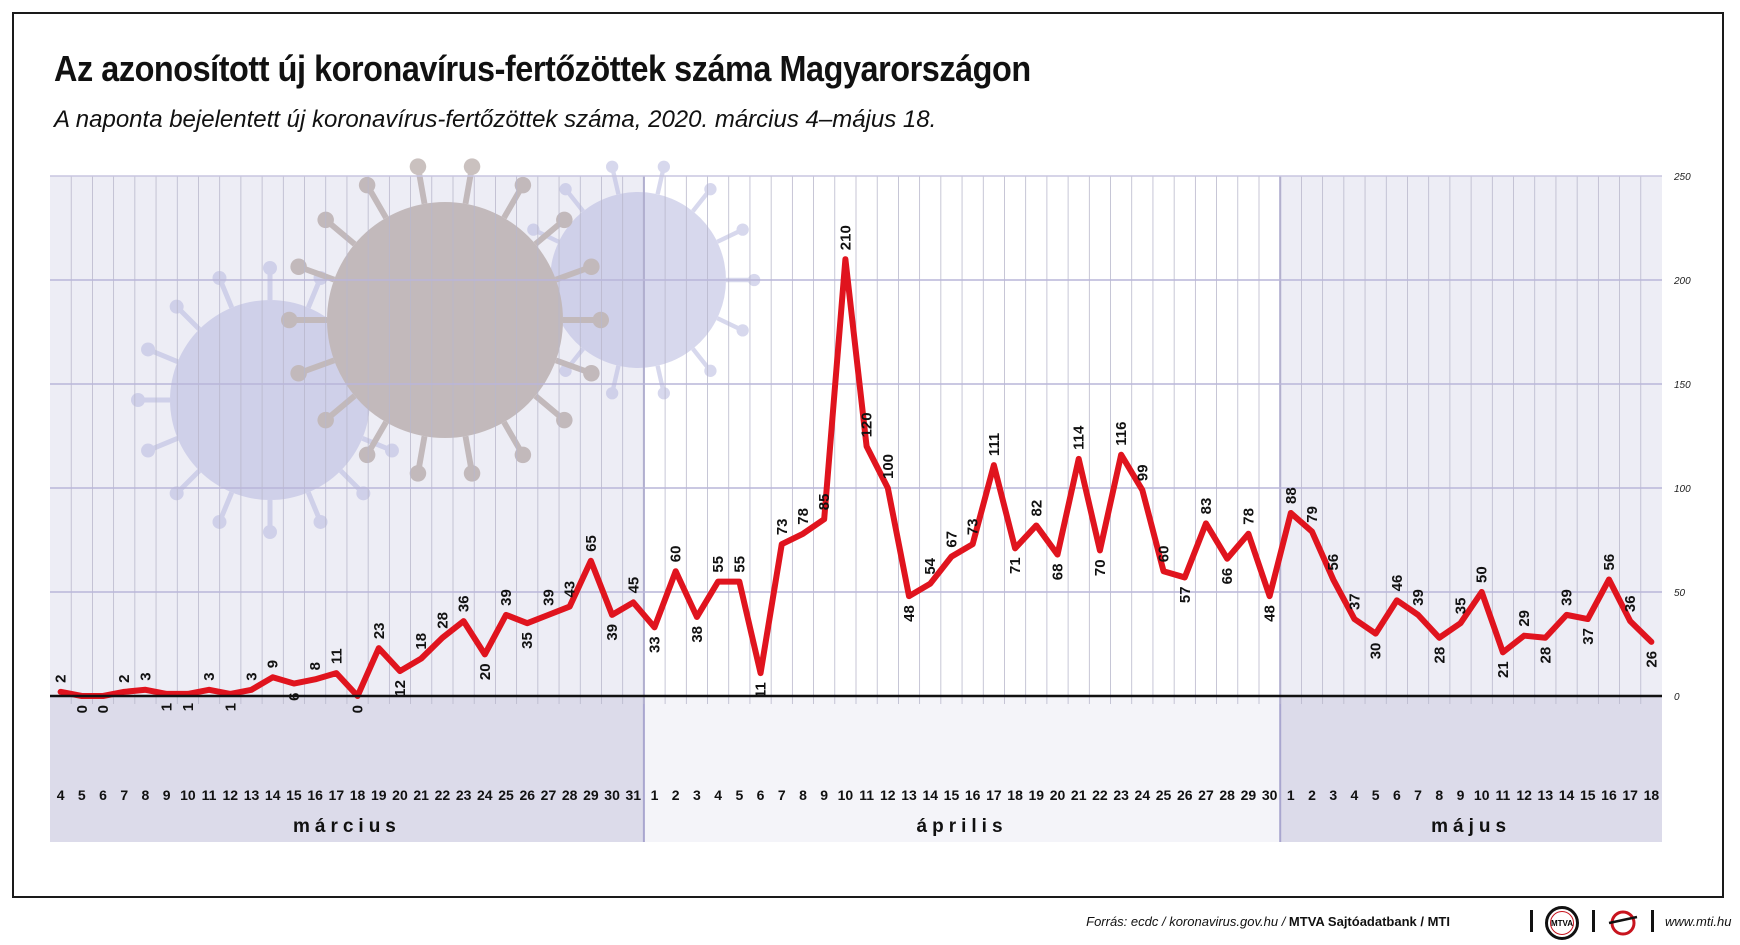 The height and width of the screenshot is (945, 1740). I want to click on x-tick-label: 25, so click(1164, 795).